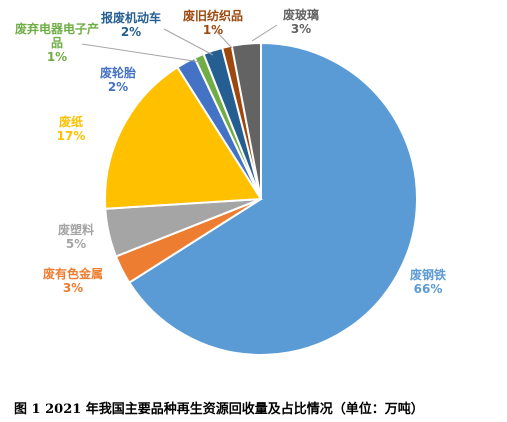  What do you see at coordinates (73, 273) in the screenshot?
I see `slice-name: 废有色金属` at bounding box center [73, 273].